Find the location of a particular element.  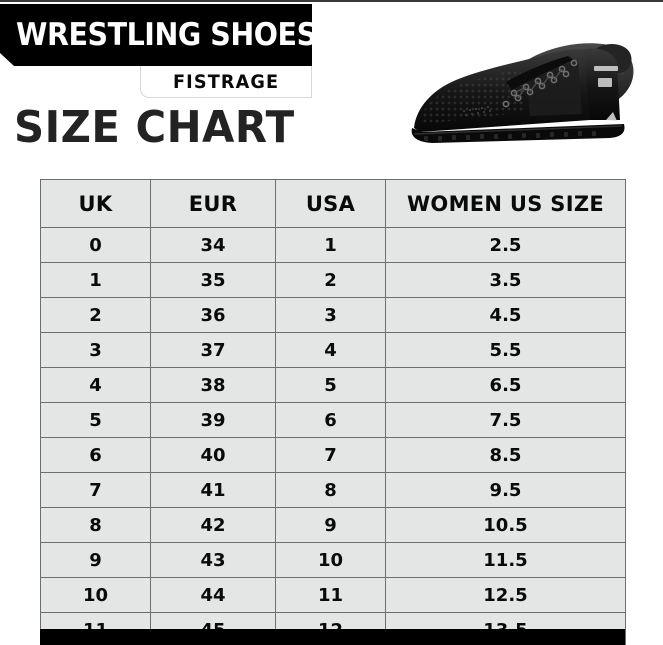

front-shoe is located at coordinates (518, 95).